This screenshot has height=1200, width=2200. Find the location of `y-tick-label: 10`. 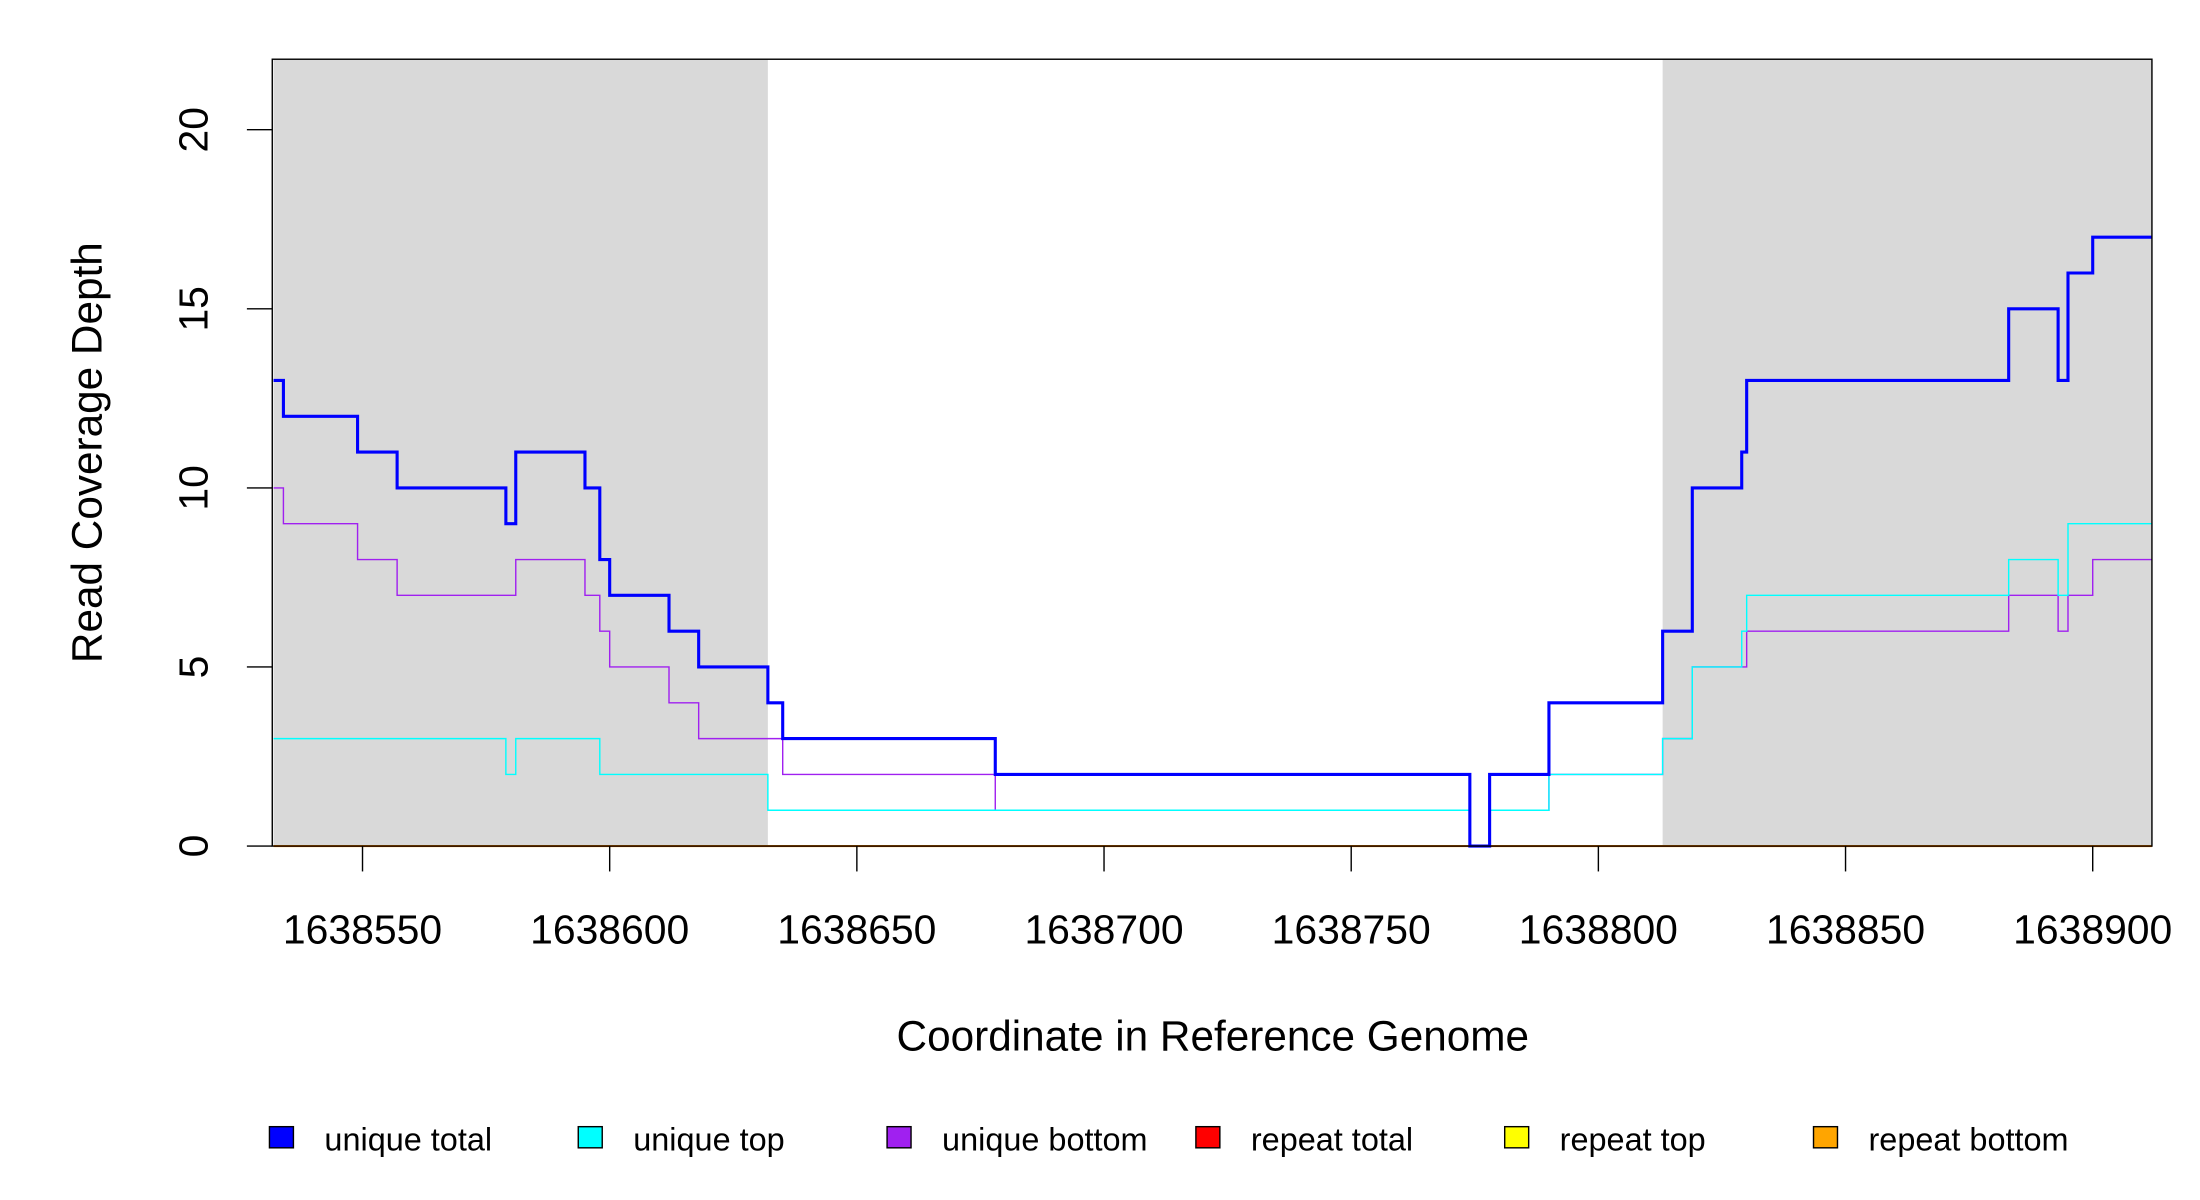

y-tick-label: 10 is located at coordinates (193, 487).